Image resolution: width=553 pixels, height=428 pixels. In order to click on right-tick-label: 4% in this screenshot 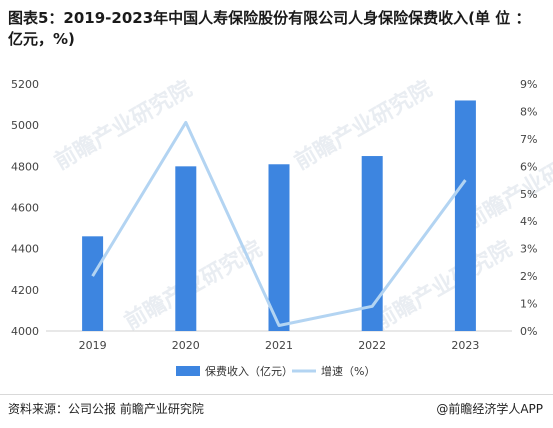, I will do `click(528, 221)`.